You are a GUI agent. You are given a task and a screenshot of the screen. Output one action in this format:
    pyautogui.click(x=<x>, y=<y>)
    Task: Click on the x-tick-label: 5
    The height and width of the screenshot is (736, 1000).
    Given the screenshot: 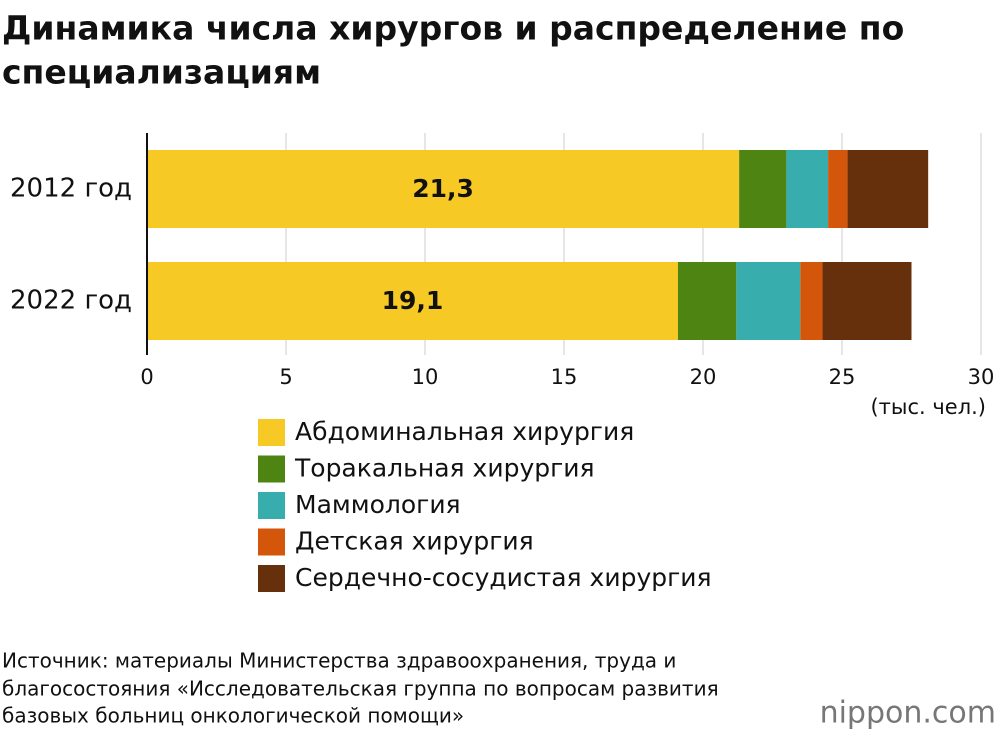 What is the action you would take?
    pyautogui.click(x=285, y=377)
    